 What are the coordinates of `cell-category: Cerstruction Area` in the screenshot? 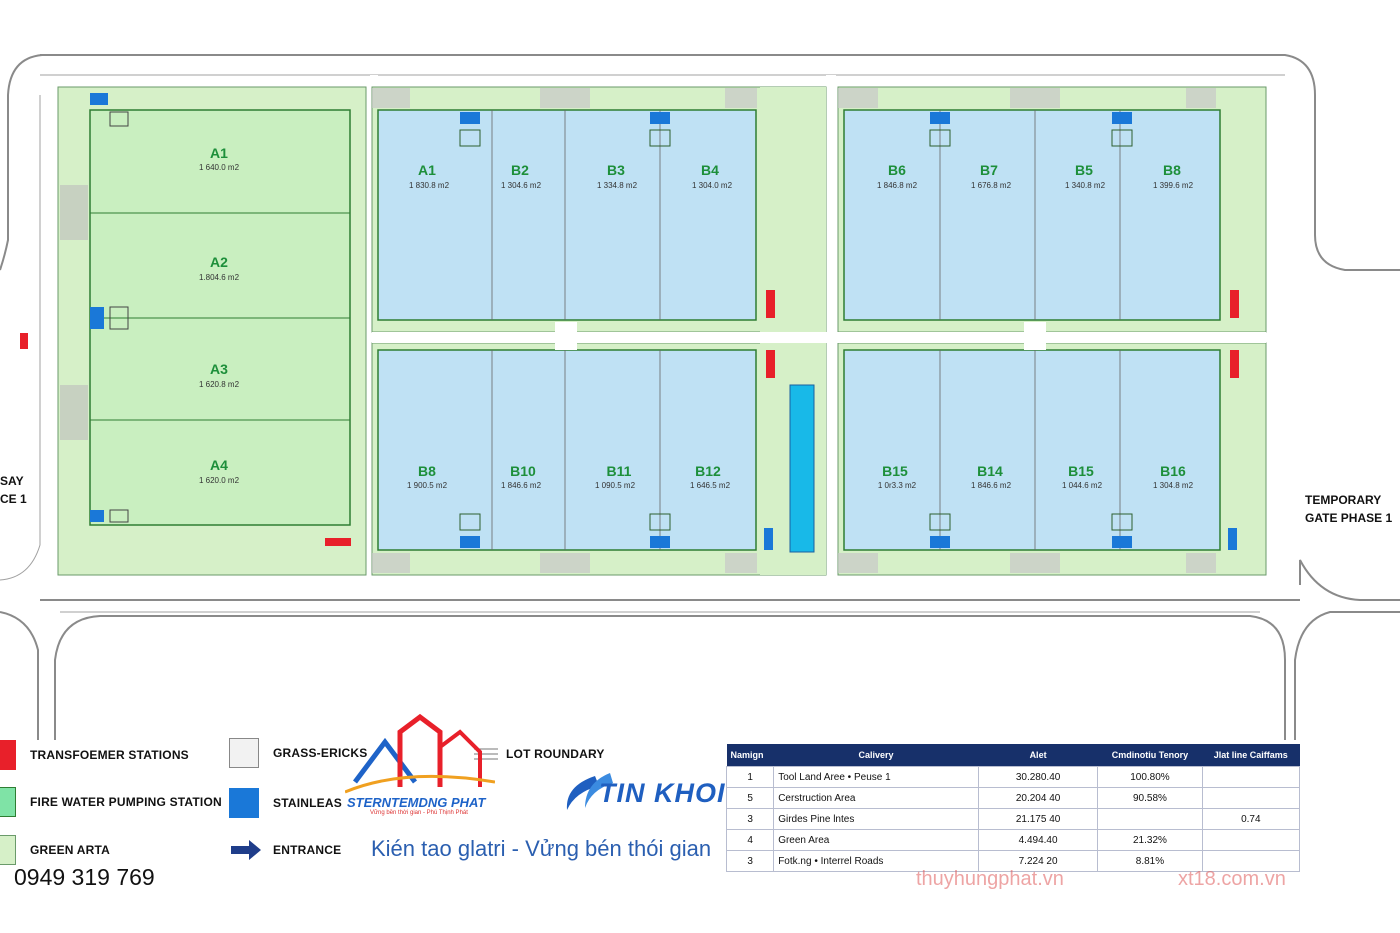 It's located at (876, 798).